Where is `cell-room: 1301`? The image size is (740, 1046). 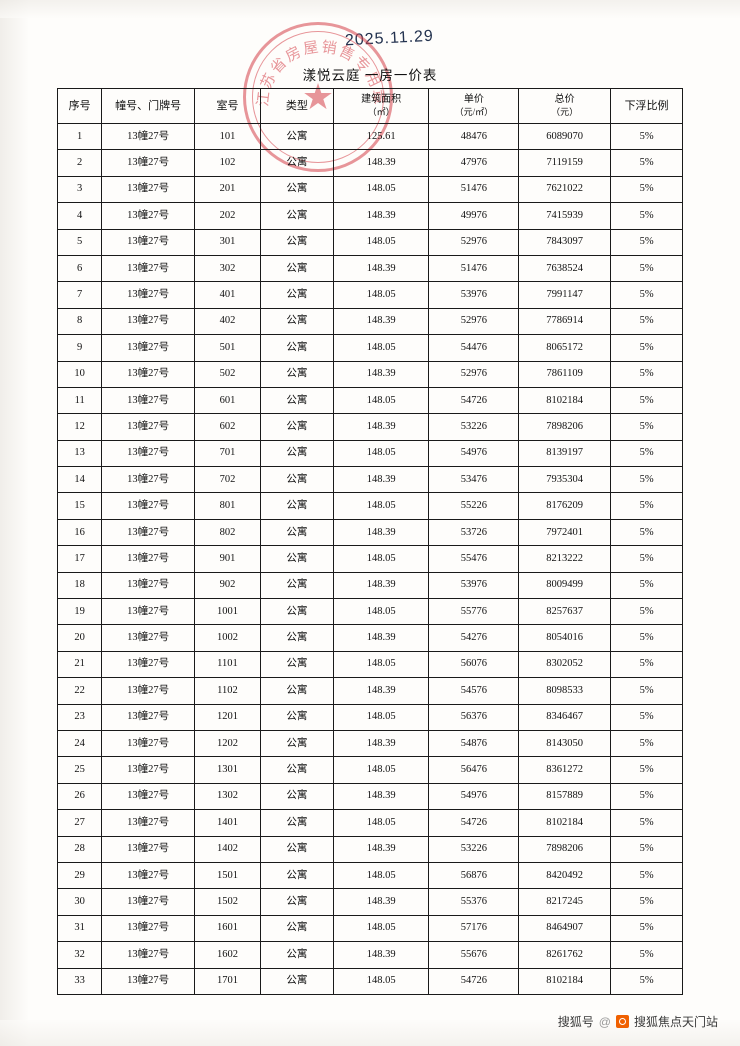 cell-room: 1301 is located at coordinates (227, 770).